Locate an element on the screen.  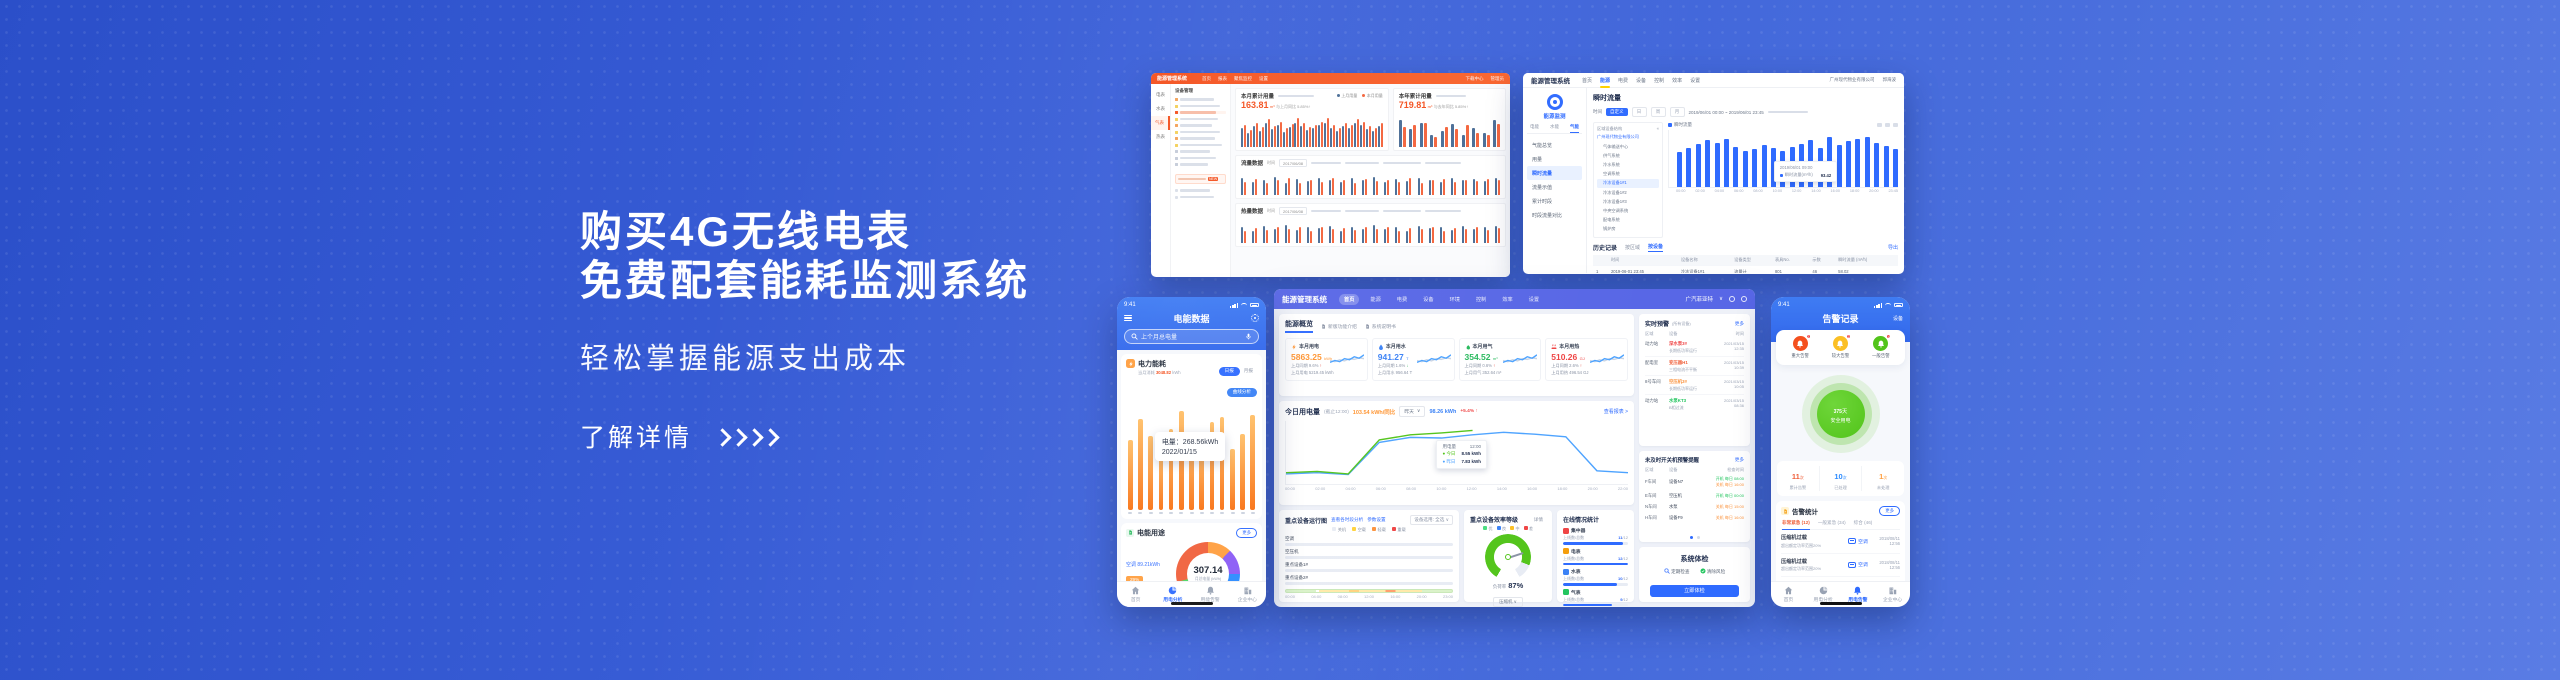
learn-more-label: 了解详情 is located at coordinates (636, 438).